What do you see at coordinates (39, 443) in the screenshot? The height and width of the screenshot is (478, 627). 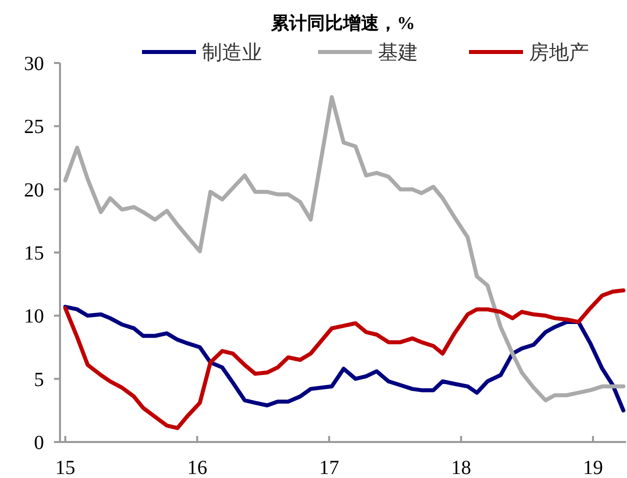 I see `y-tick-label: 0` at bounding box center [39, 443].